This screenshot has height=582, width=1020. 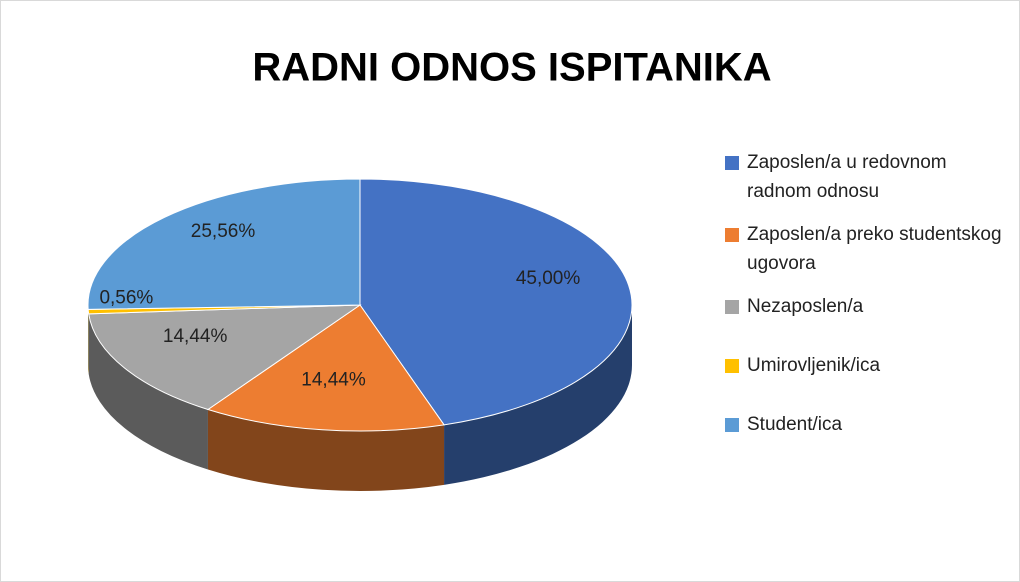 I want to click on chart-title: RADNI ODNOS ISPITANIKA, so click(x=511, y=68).